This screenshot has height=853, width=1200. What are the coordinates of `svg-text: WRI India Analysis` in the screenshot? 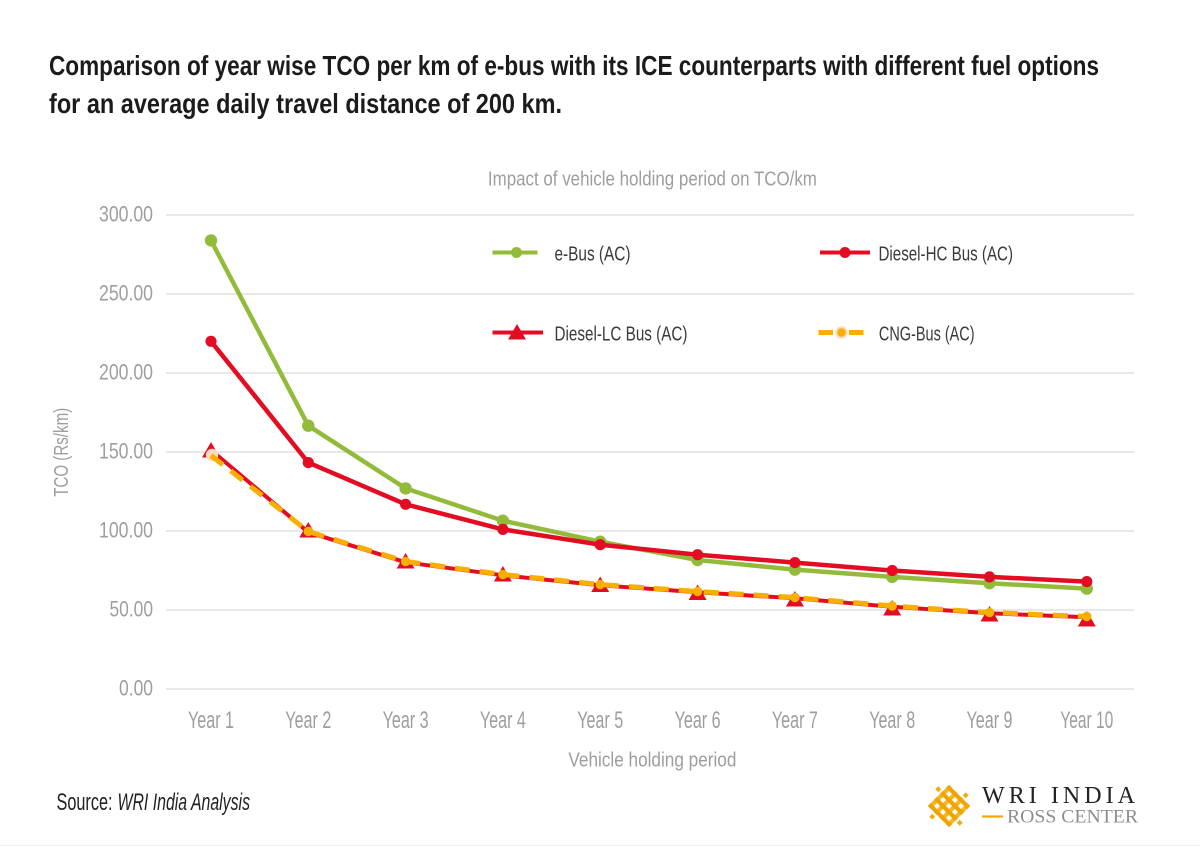 It's located at (184, 802).